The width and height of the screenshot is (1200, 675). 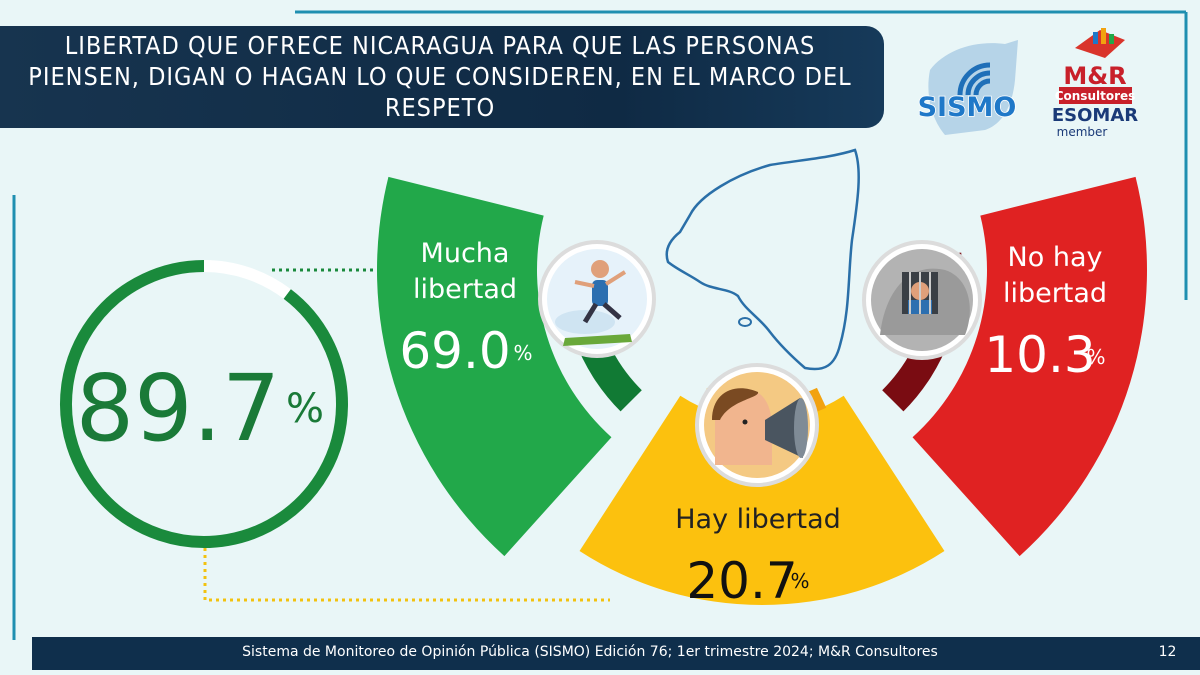 I want to click on label-nohay-line1: No hay, so click(x=1055, y=257).